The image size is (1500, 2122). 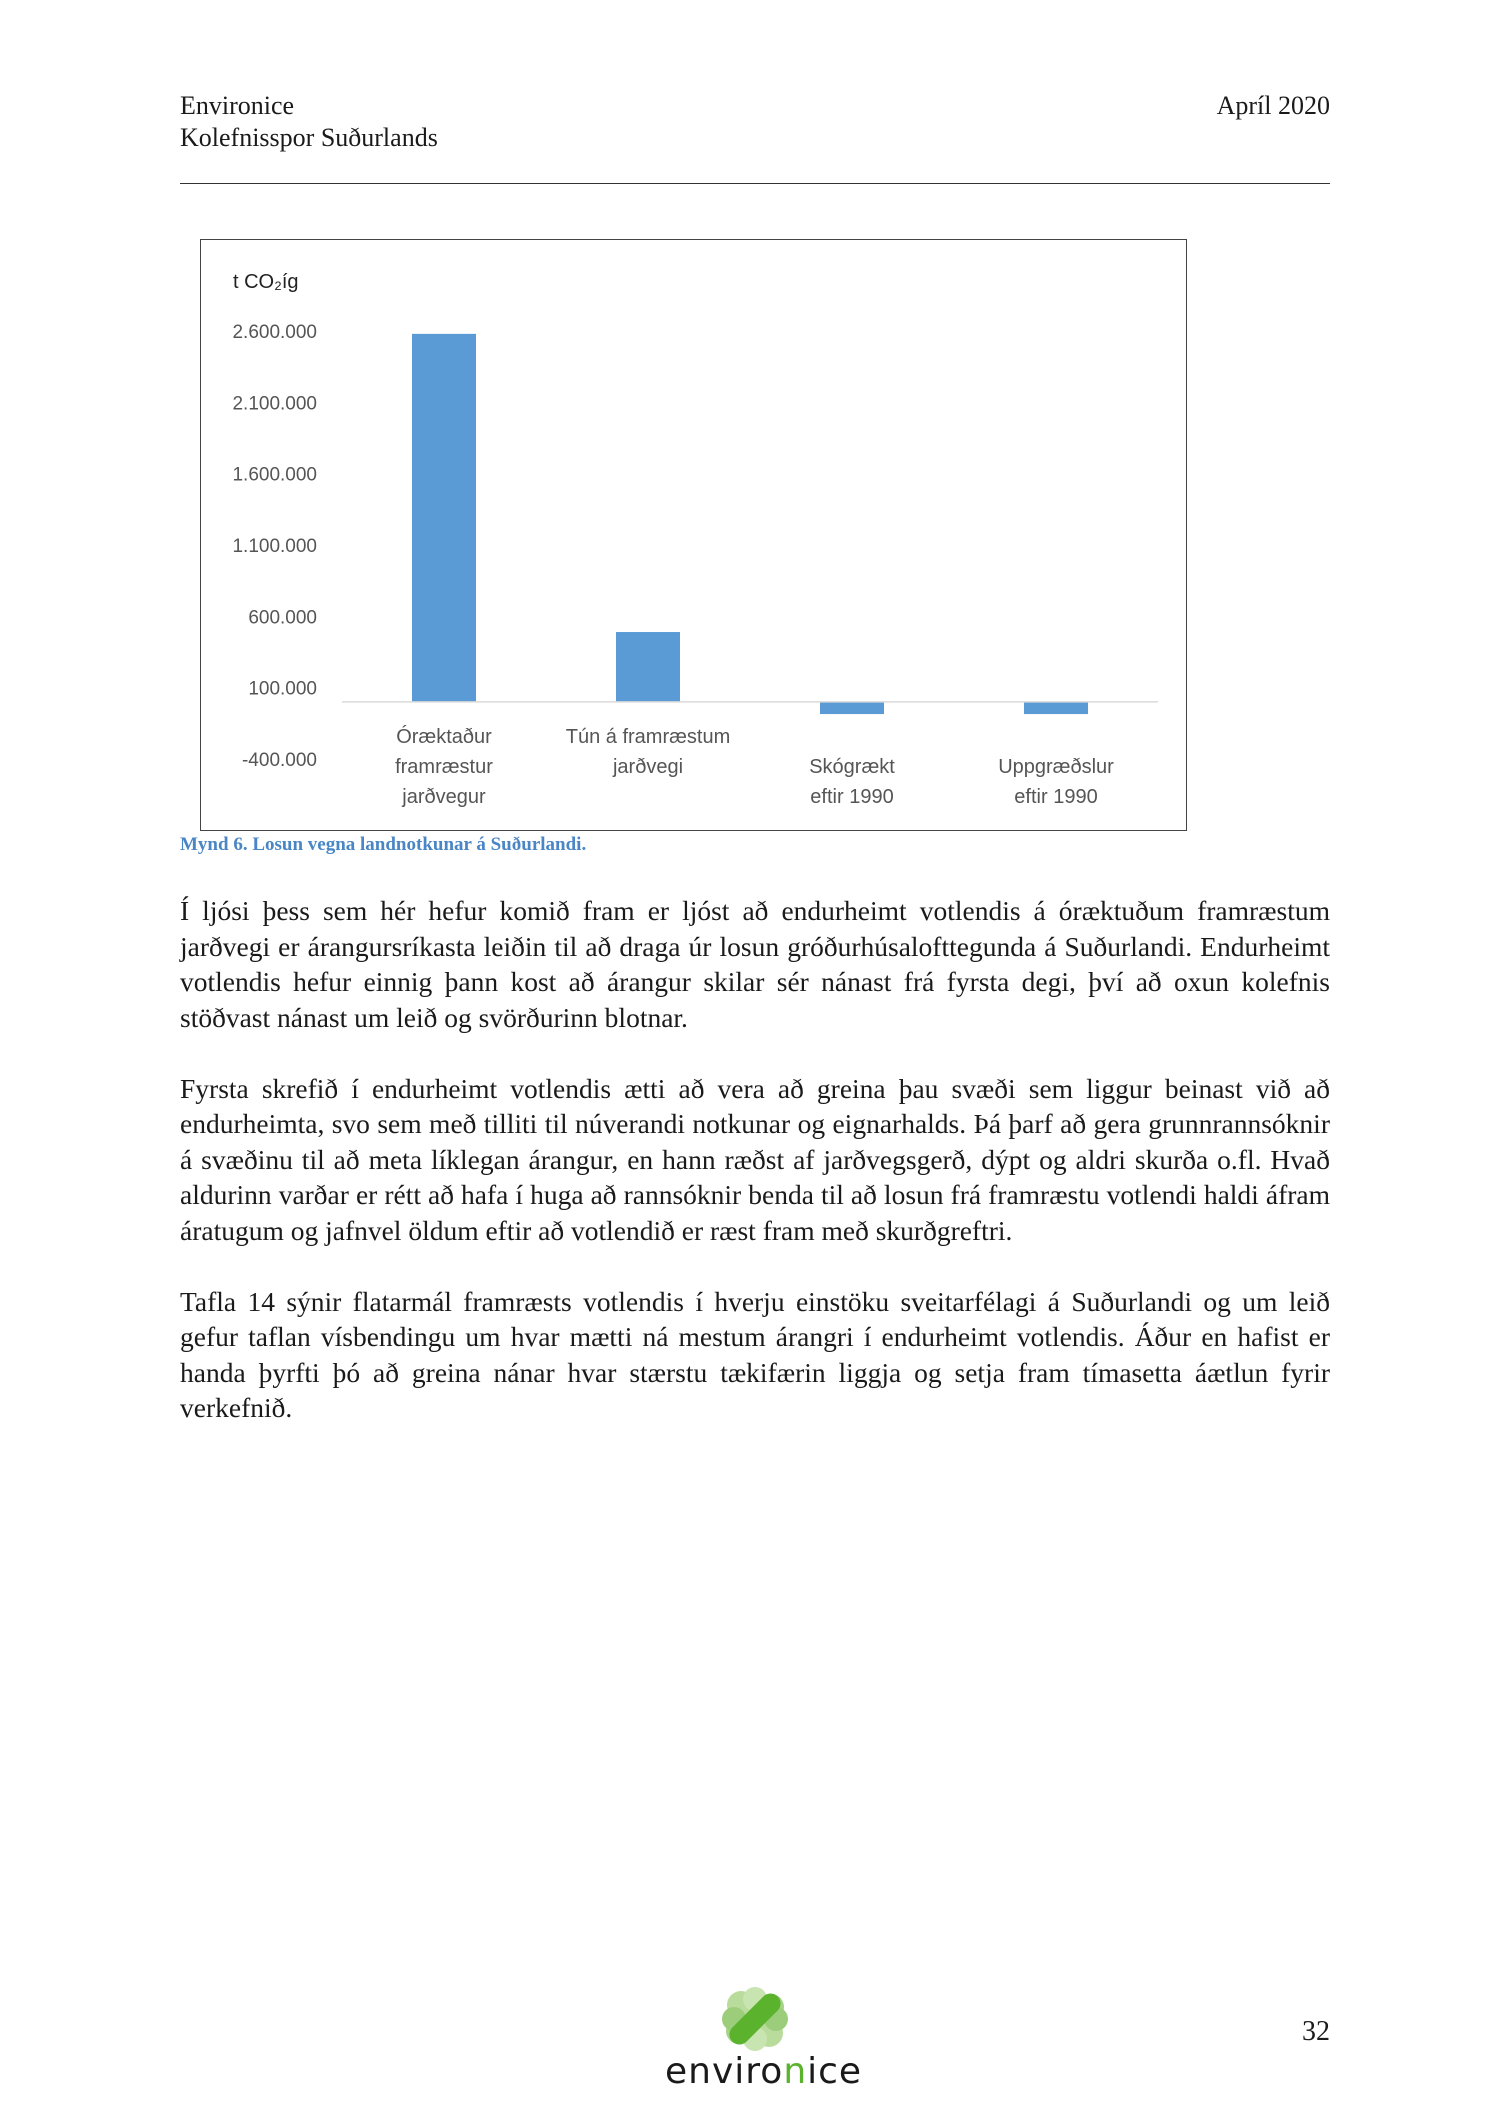 What do you see at coordinates (648, 737) in the screenshot?
I see `x-tick-label: Tún á framræstum` at bounding box center [648, 737].